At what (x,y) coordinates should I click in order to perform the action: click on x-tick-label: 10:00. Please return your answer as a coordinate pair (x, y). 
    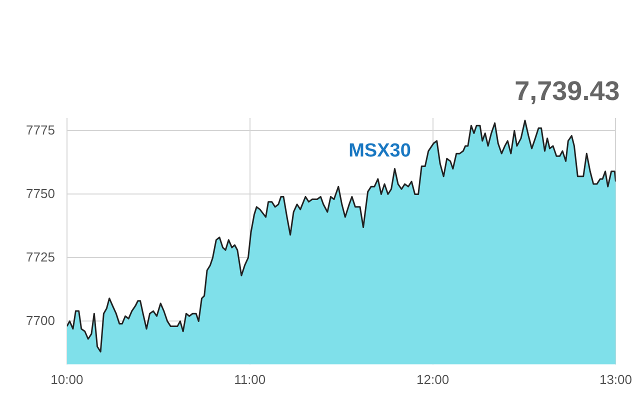
    Looking at the image, I should click on (67, 379).